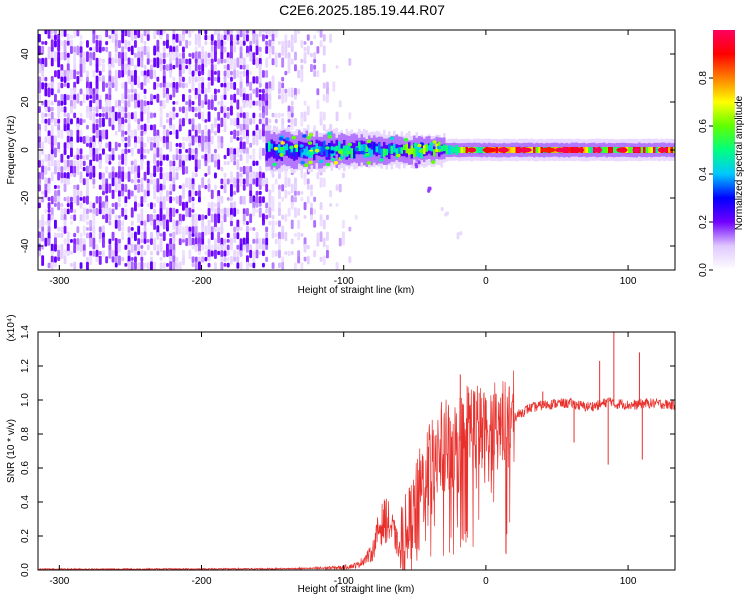 The width and height of the screenshot is (750, 605). Describe the element at coordinates (25, 332) in the screenshot. I see `y-tick-label: 1.4` at that location.